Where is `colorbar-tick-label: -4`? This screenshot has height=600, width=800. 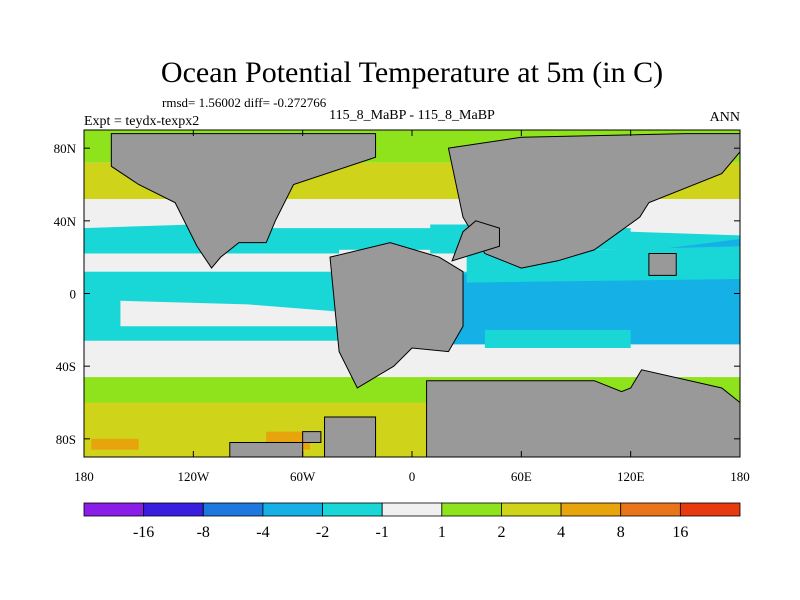 colorbar-tick-label: -4 is located at coordinates (262, 532).